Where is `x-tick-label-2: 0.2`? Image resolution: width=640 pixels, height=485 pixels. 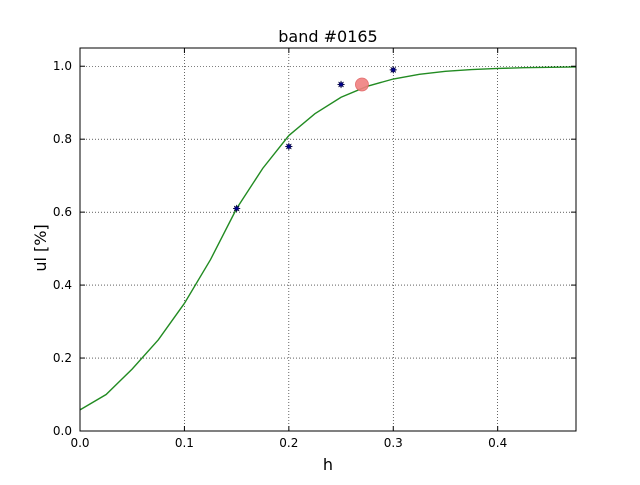 x-tick-label-2: 0.2 is located at coordinates (288, 443).